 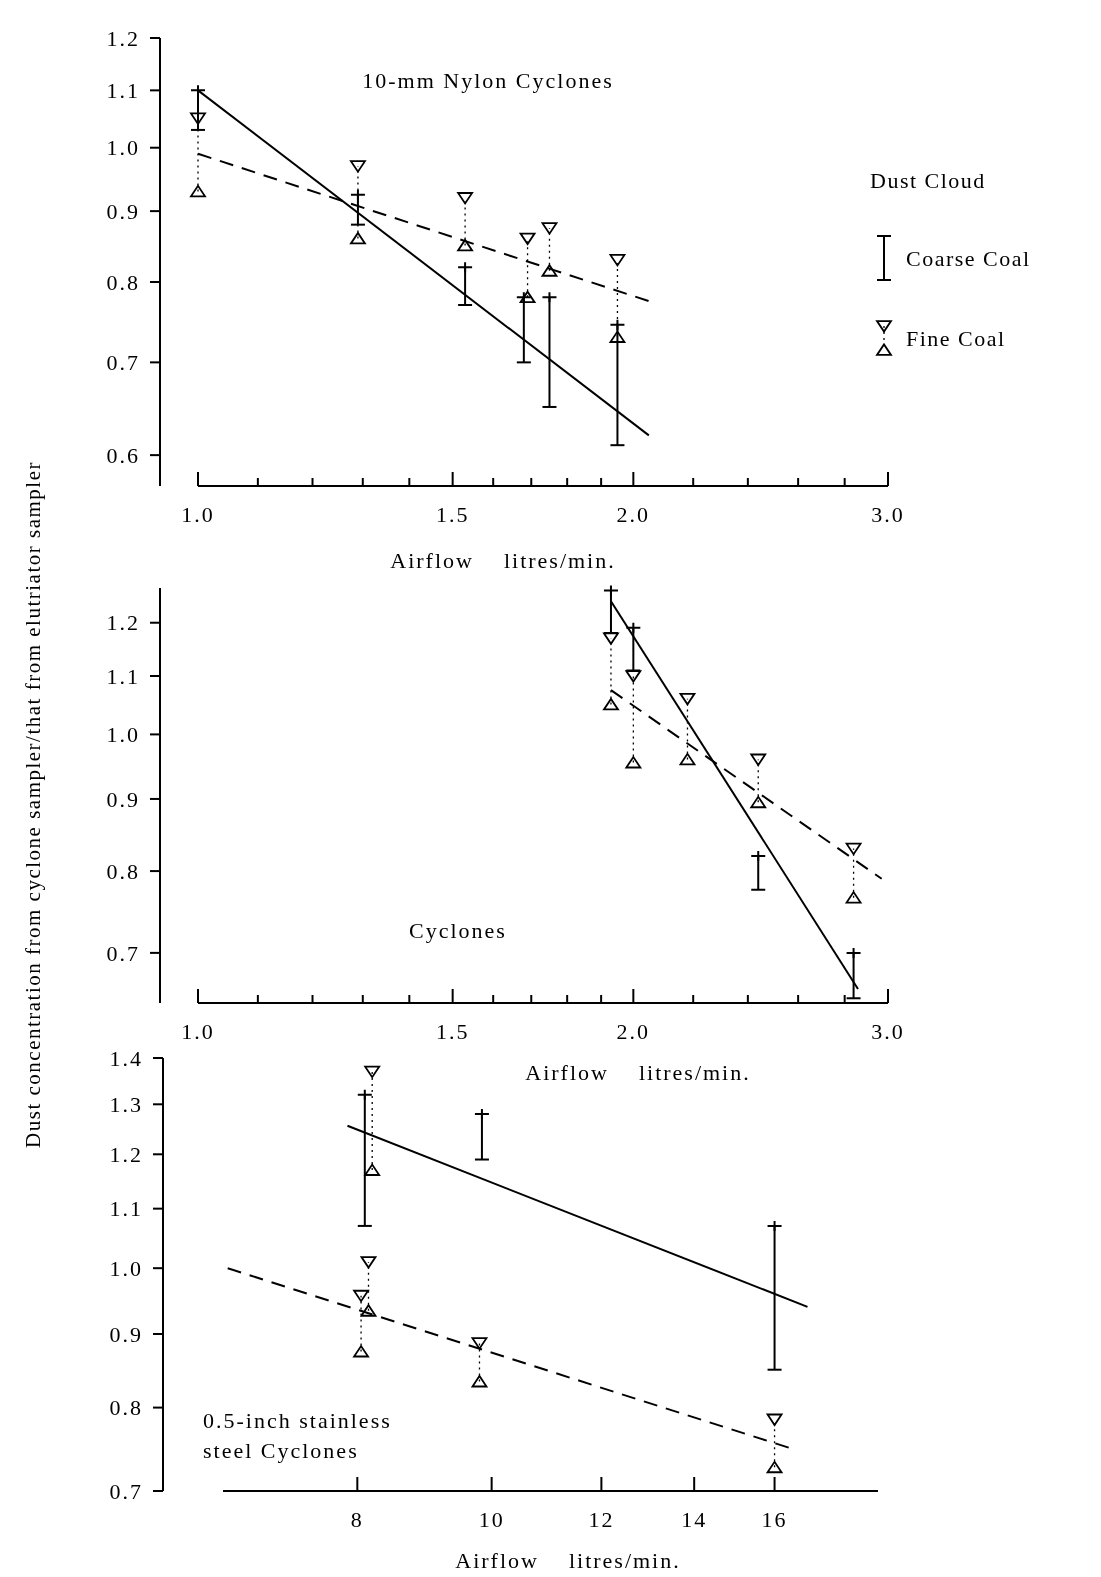 I want to click on text: 10-mm Nylon Cyclones, so click(x=488, y=80).